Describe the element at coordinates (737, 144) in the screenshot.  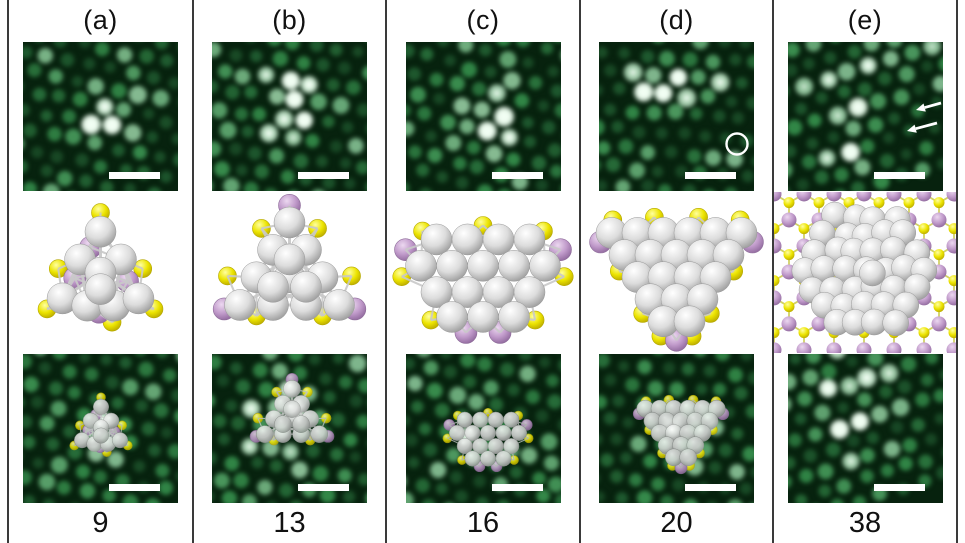
I see `circle-annotation` at that location.